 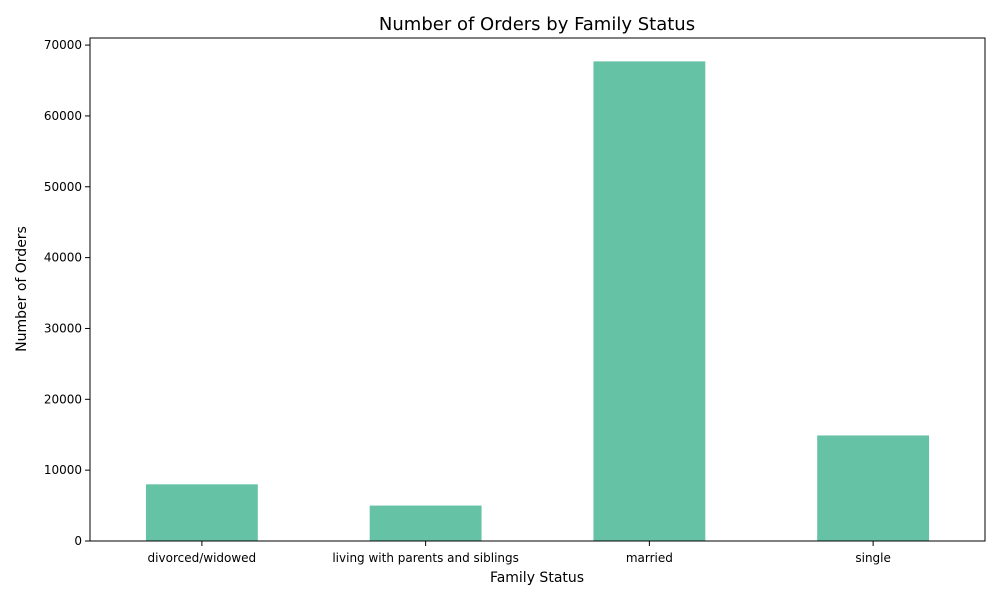 I want to click on y-tick-label: 0, so click(x=78, y=541).